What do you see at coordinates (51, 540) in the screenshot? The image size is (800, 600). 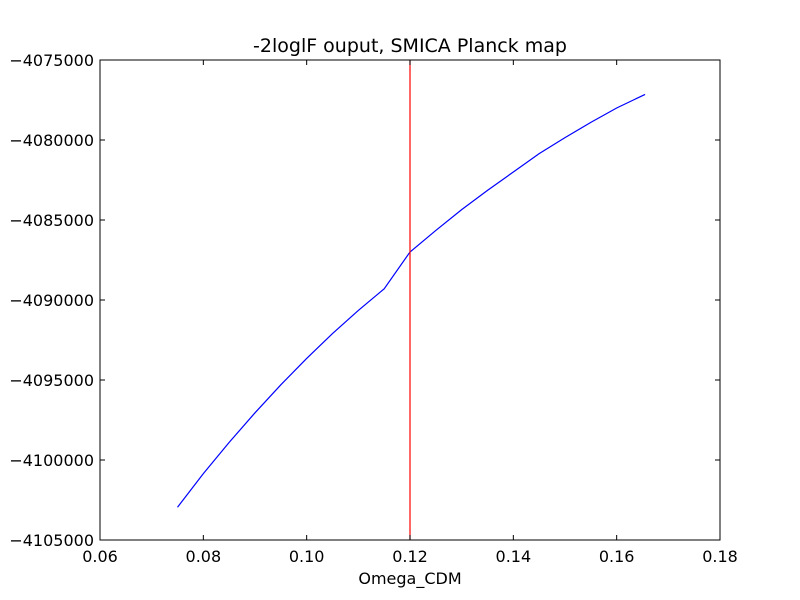 I see `y-tick-label: −4105000` at bounding box center [51, 540].